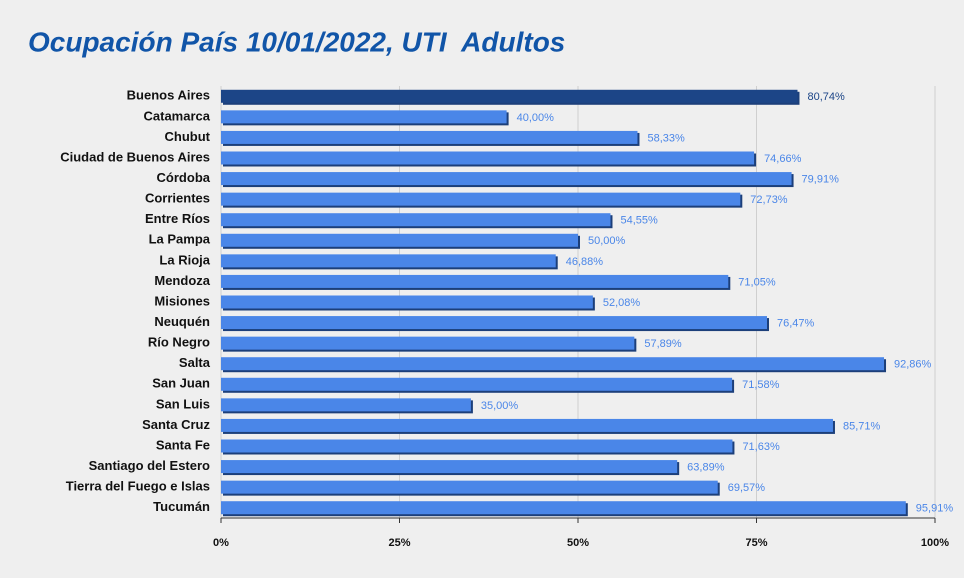 The width and height of the screenshot is (964, 578). I want to click on category-label: La Rioja, so click(184, 259).